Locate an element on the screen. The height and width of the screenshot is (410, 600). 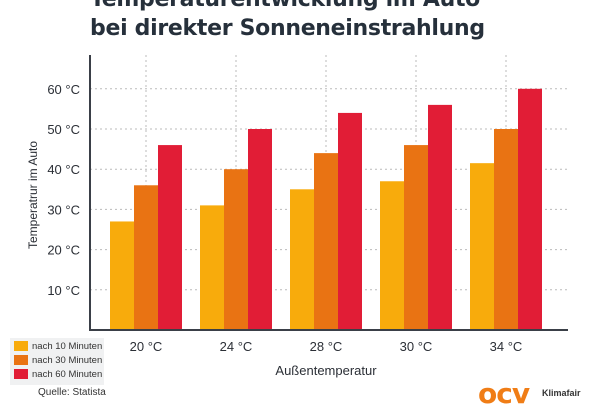
legend-label: nach 10 Minuten is located at coordinates (67, 346).